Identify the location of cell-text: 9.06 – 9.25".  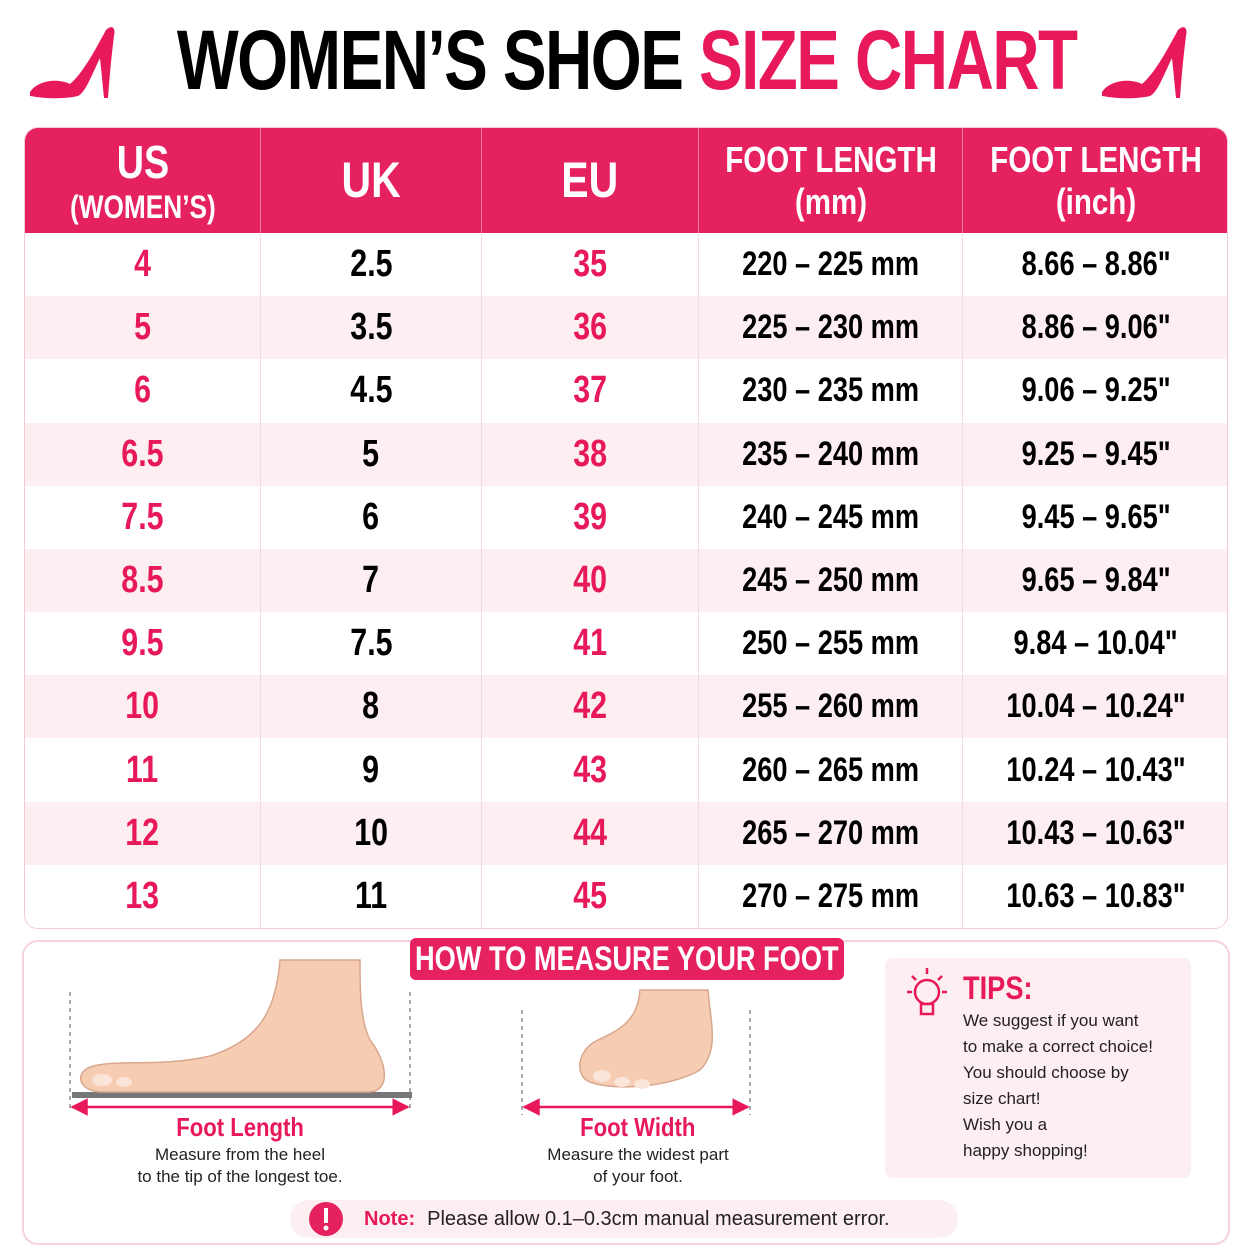
(1096, 390).